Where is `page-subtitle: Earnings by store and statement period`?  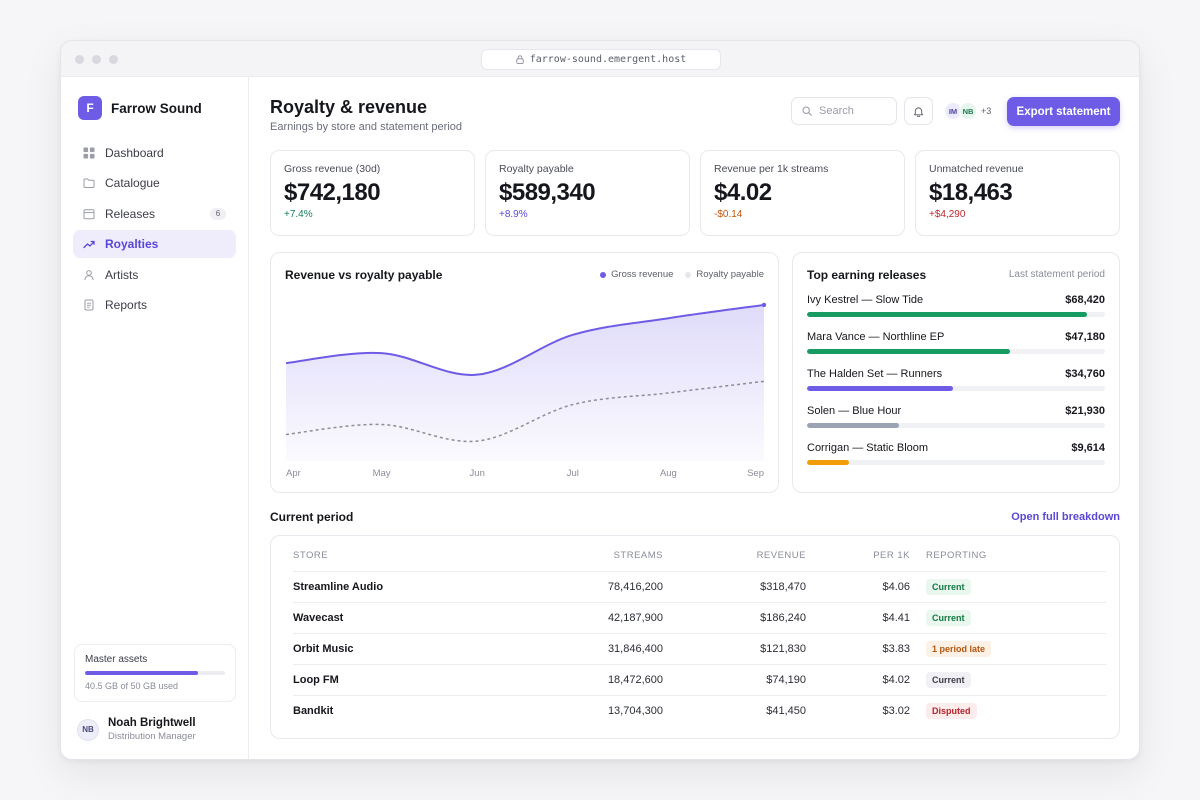 page-subtitle: Earnings by store and statement period is located at coordinates (366, 127).